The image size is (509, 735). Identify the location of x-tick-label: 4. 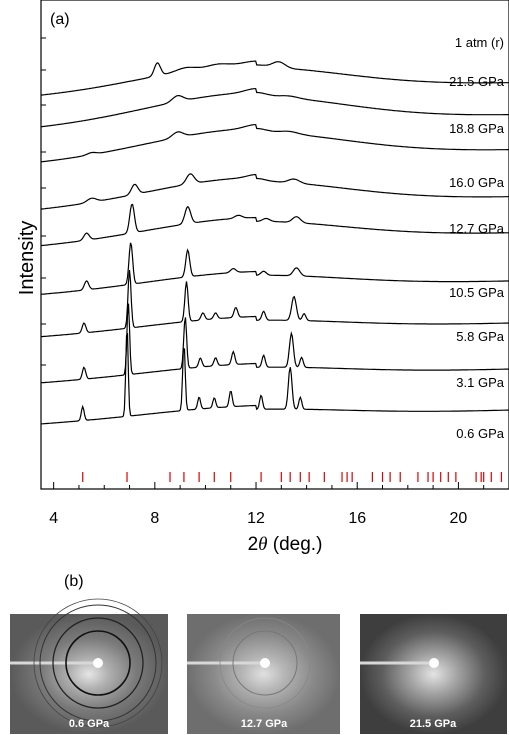
(53, 518).